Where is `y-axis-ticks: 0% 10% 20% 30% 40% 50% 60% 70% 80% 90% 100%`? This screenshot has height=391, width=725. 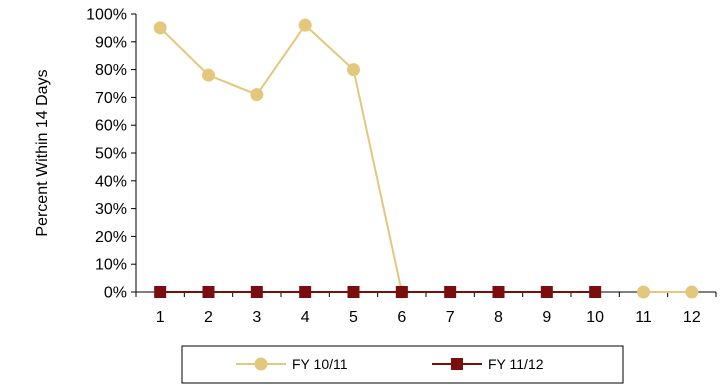
y-axis-ticks: 0% 10% 20% 30% 40% 50% 60% 70% 80% 90% 100% is located at coordinates (111, 154).